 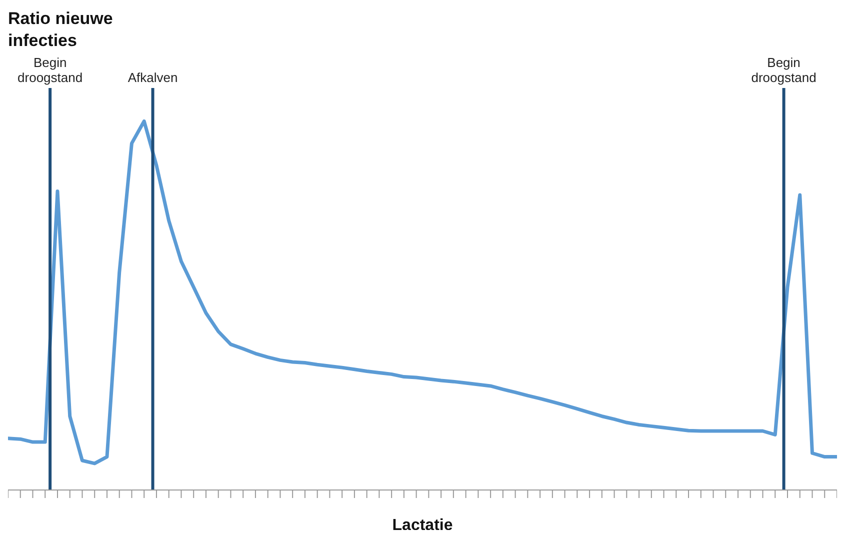 What do you see at coordinates (422, 525) in the screenshot?
I see `x-axis-title: Lactatie` at bounding box center [422, 525].